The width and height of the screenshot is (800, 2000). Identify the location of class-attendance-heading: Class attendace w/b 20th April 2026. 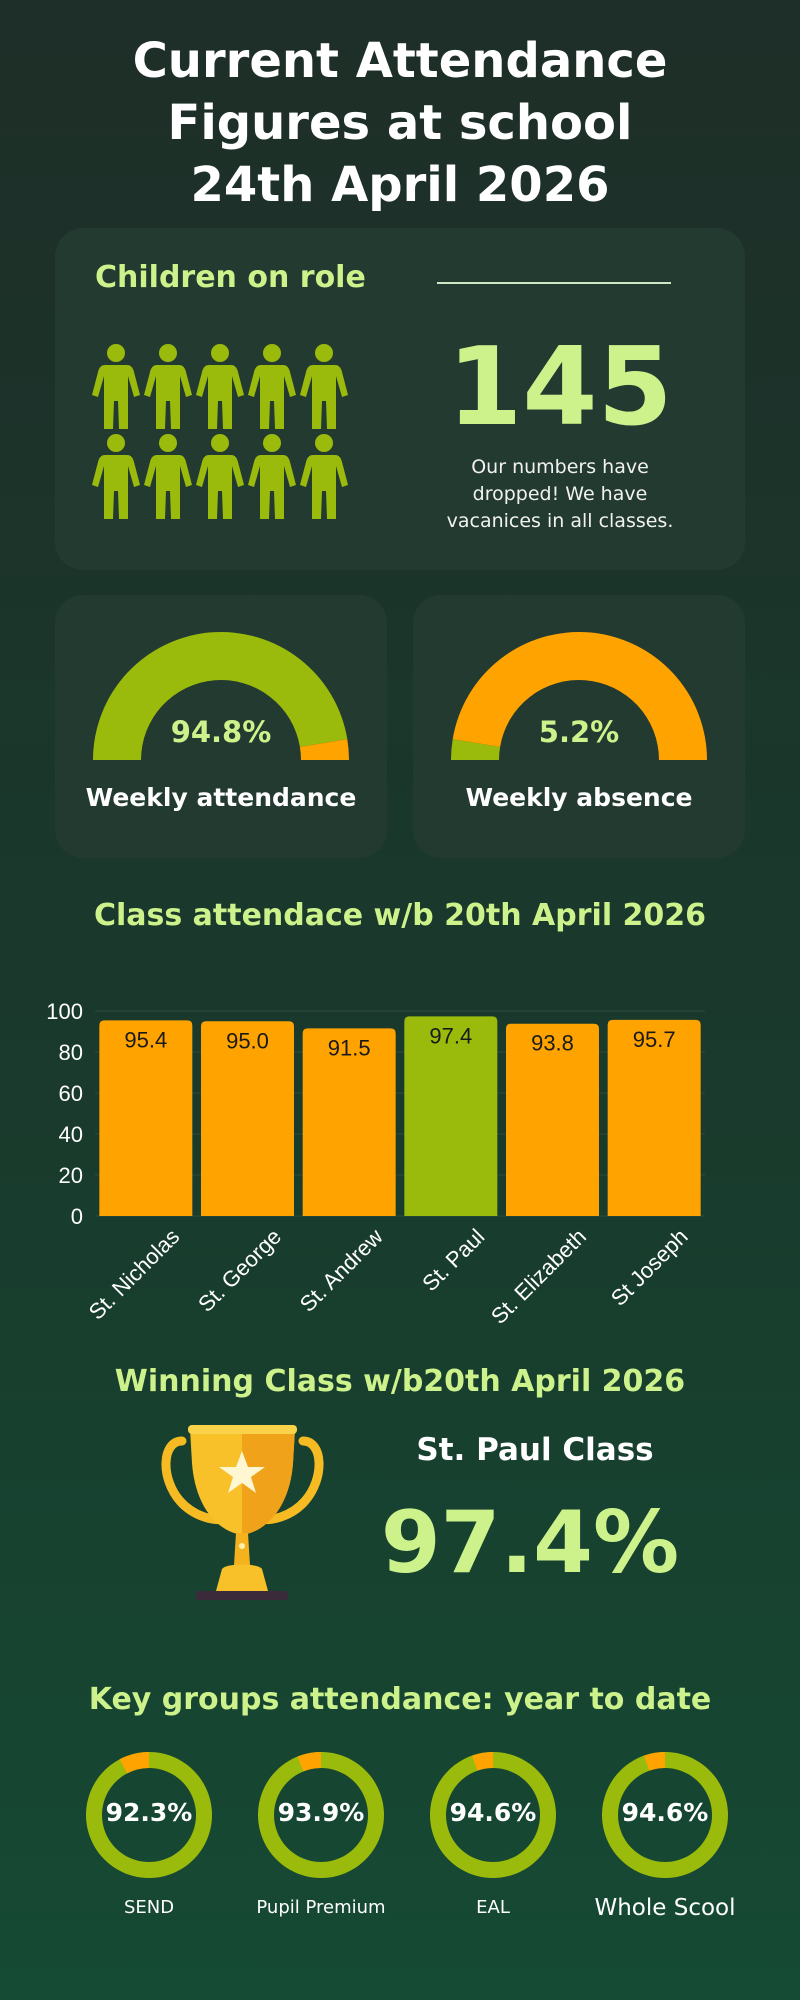
(400, 915).